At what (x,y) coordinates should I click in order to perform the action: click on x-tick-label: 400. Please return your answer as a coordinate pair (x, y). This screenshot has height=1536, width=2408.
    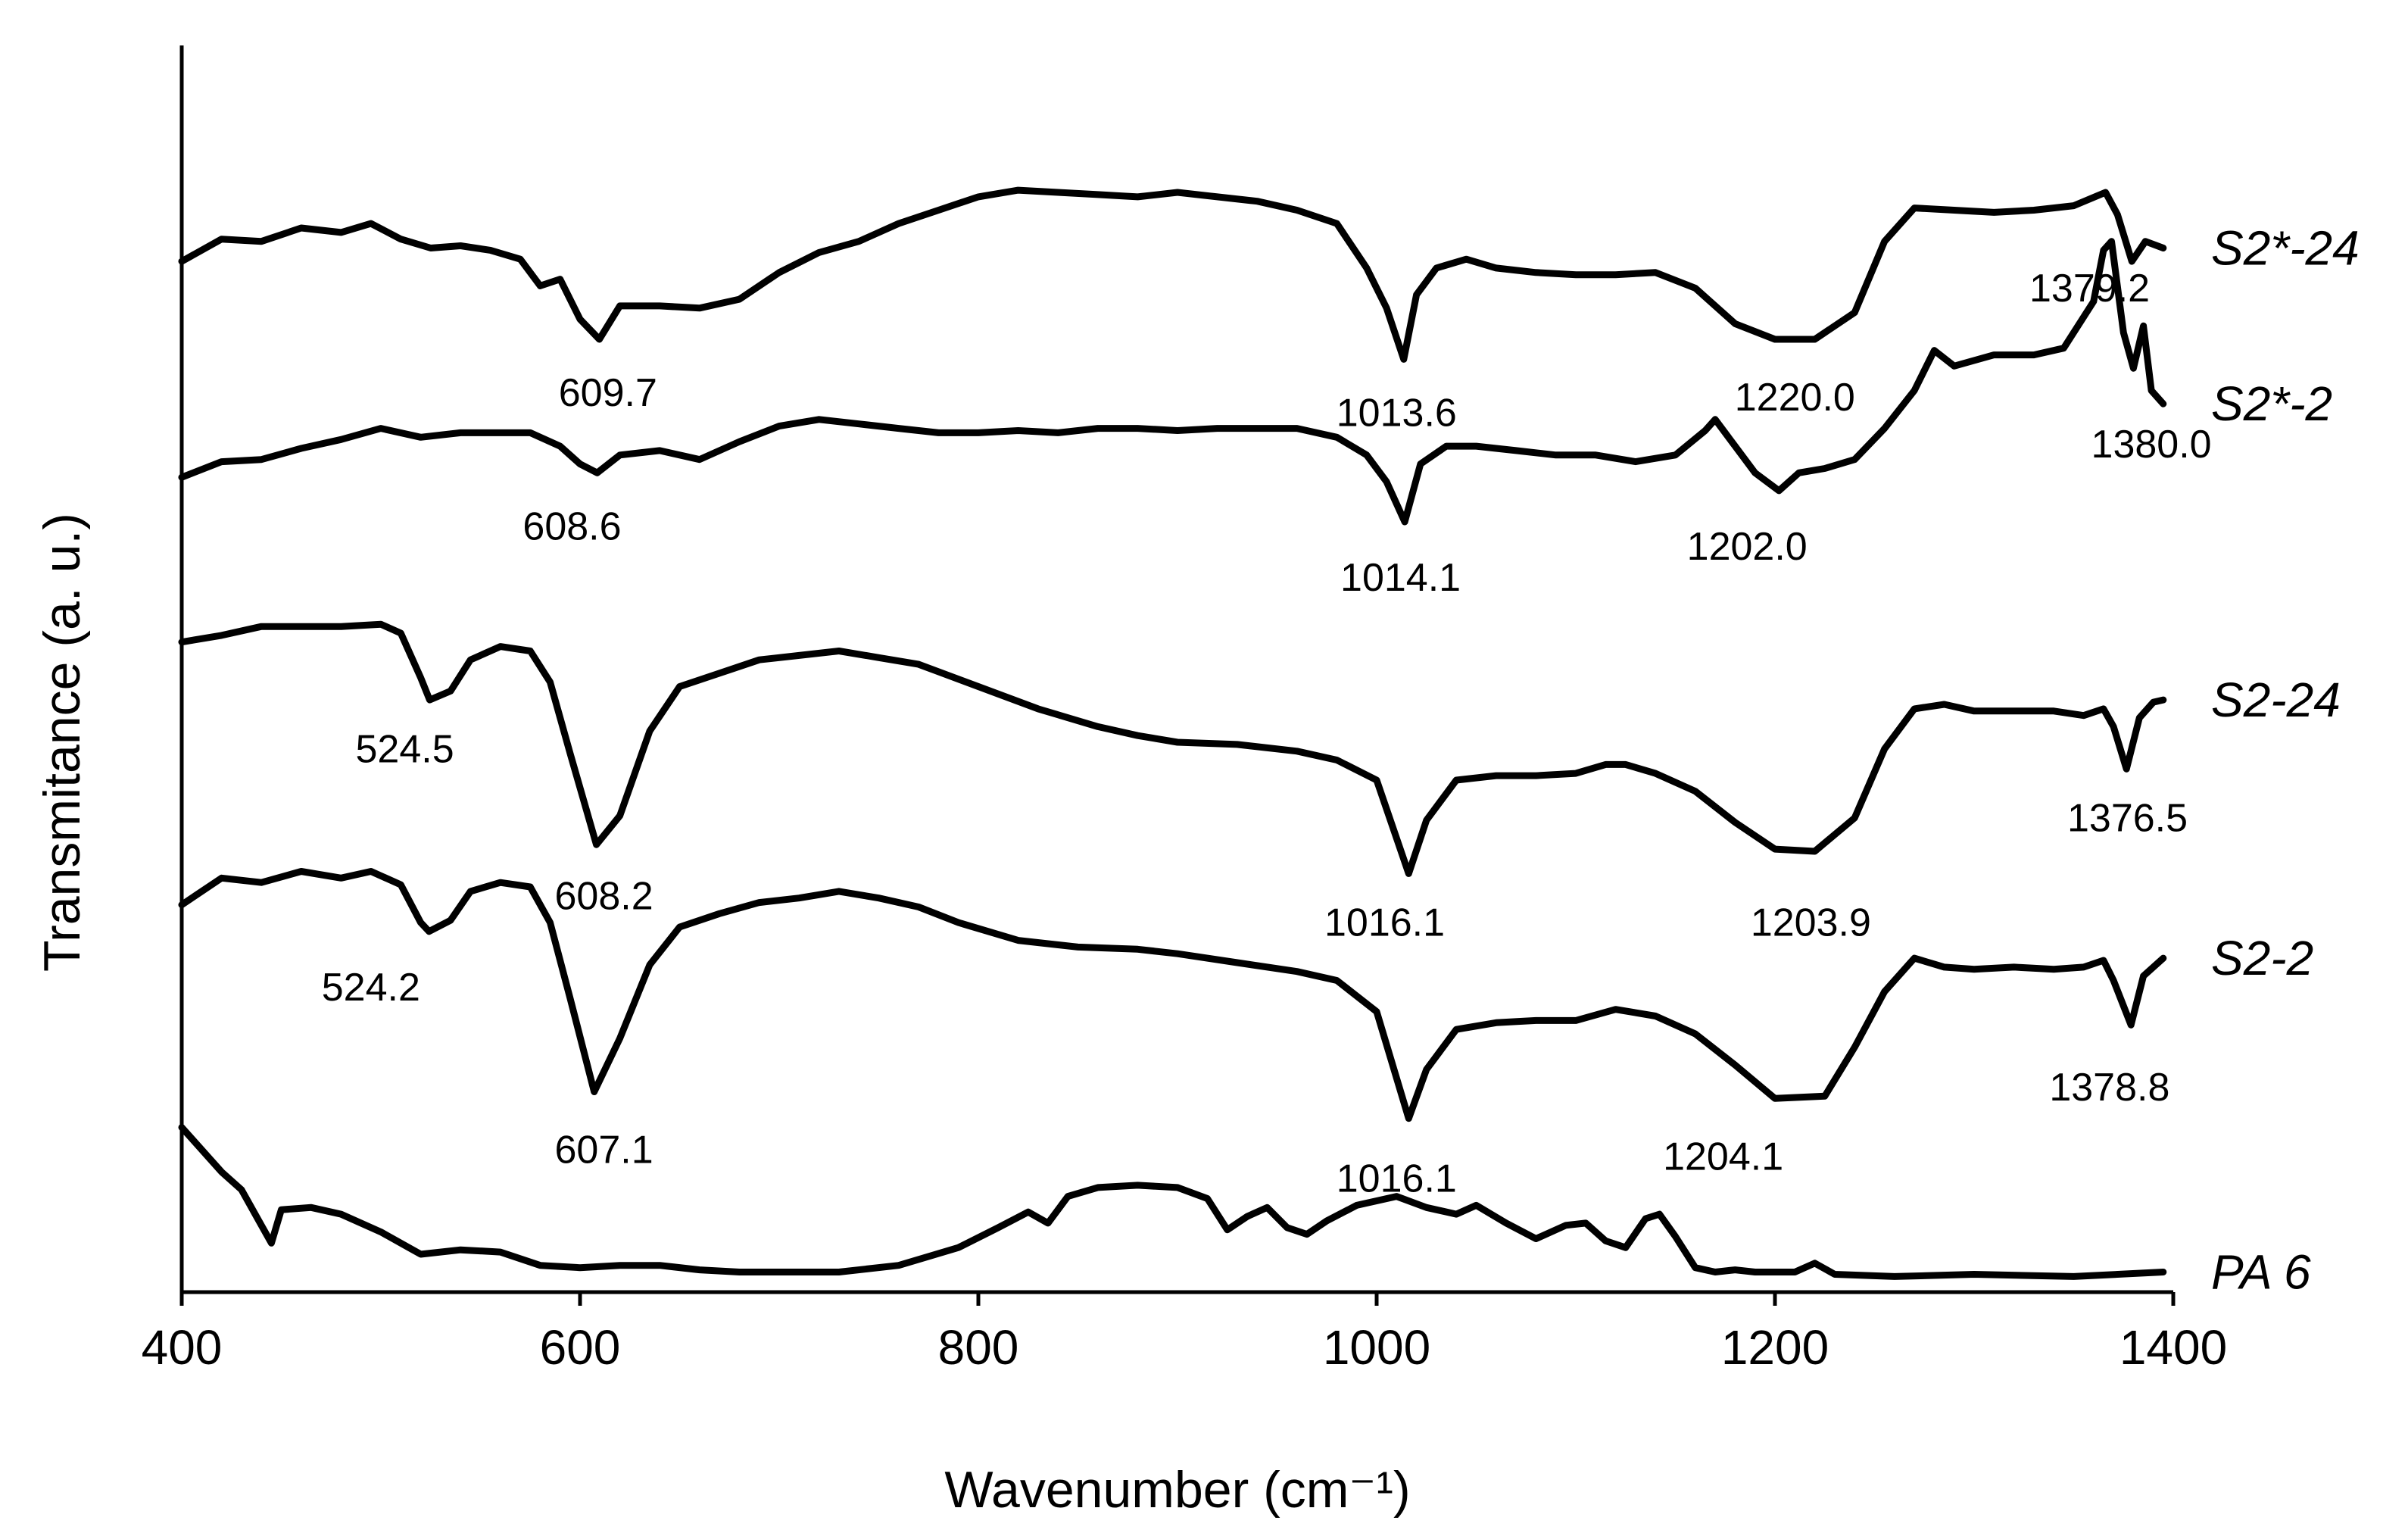
    Looking at the image, I should click on (182, 1347).